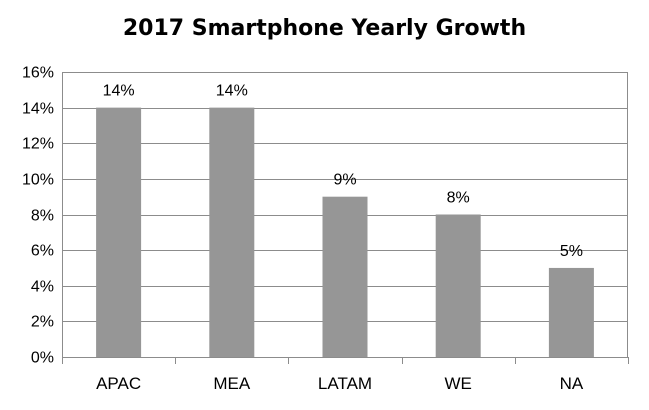 Image resolution: width=649 pixels, height=410 pixels. Describe the element at coordinates (42, 322) in the screenshot. I see `y-tick-label: 2%` at that location.